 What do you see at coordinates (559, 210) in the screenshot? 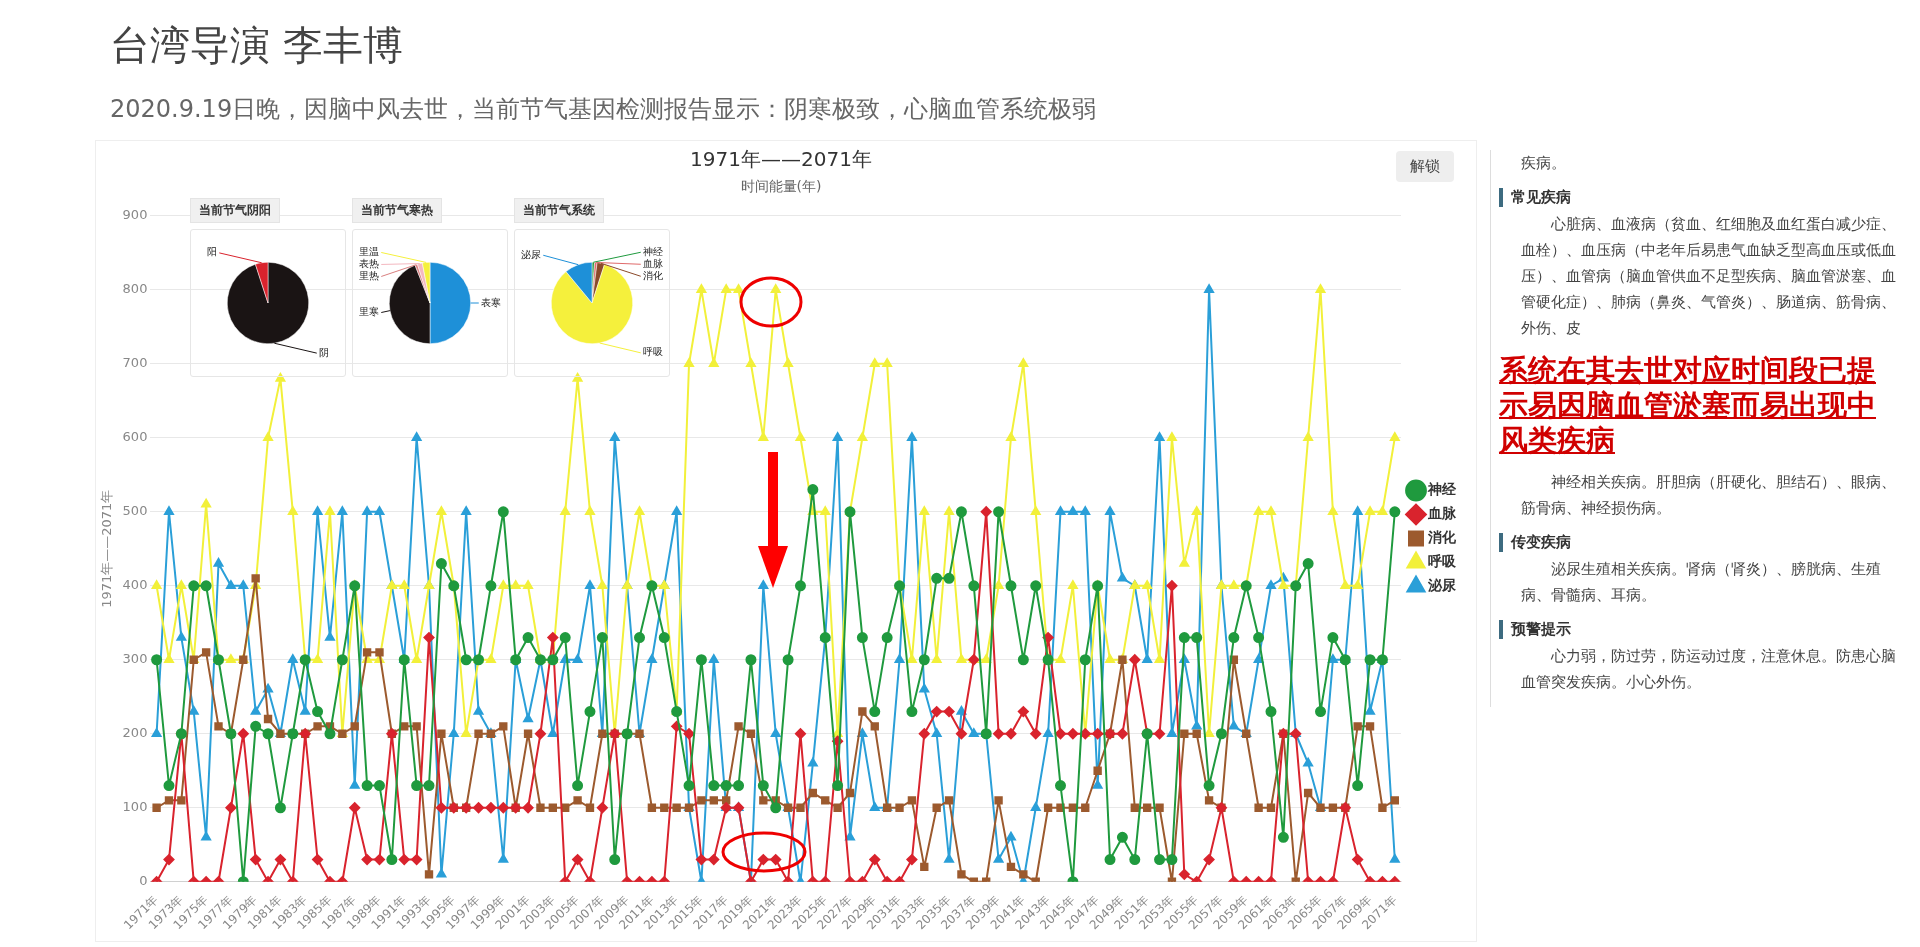
I see `chart-title: 当前节气系统` at bounding box center [559, 210].